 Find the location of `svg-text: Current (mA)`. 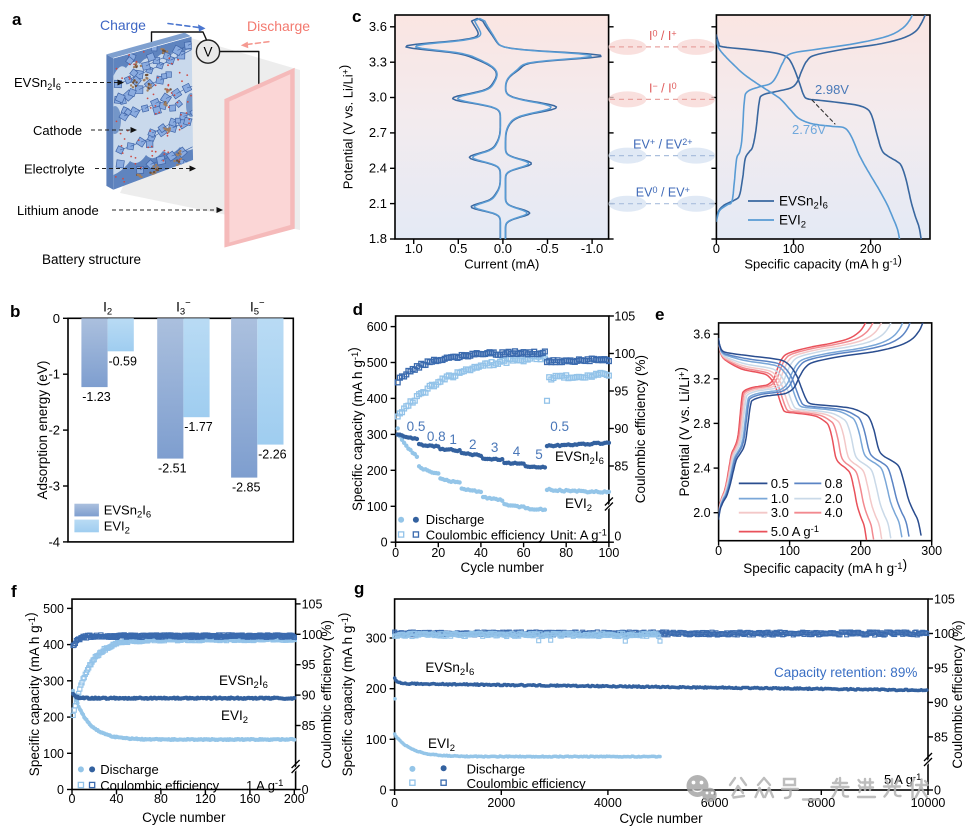

svg-text: Current (mA) is located at coordinates (501, 264).